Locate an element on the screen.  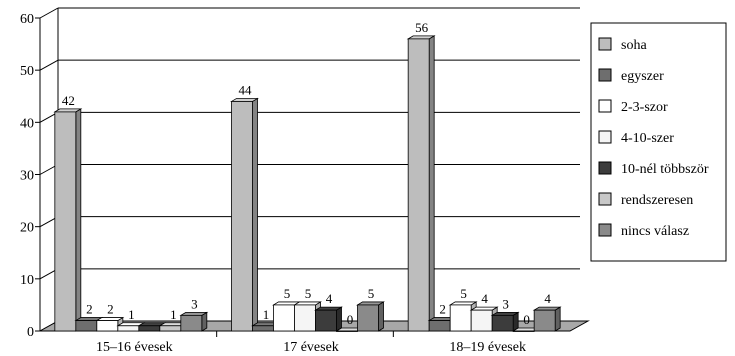
legend-entry: egyszer is located at coordinates (642, 76).